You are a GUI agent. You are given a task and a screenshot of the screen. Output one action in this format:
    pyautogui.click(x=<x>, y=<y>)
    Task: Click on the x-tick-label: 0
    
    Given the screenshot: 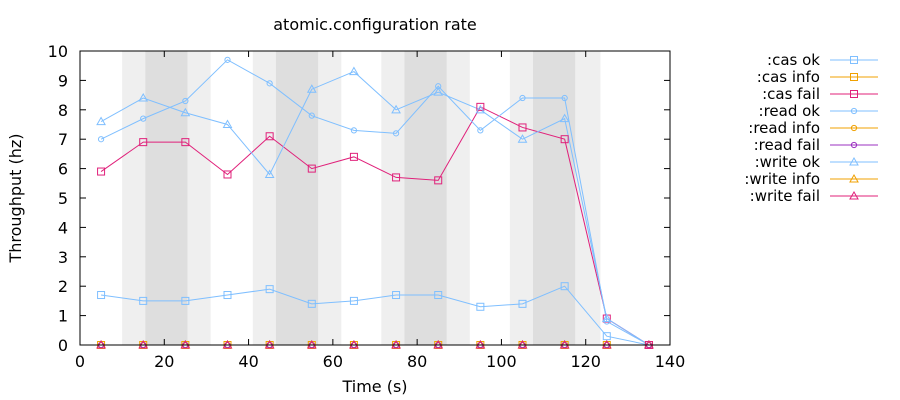 What is the action you would take?
    pyautogui.click(x=80, y=361)
    